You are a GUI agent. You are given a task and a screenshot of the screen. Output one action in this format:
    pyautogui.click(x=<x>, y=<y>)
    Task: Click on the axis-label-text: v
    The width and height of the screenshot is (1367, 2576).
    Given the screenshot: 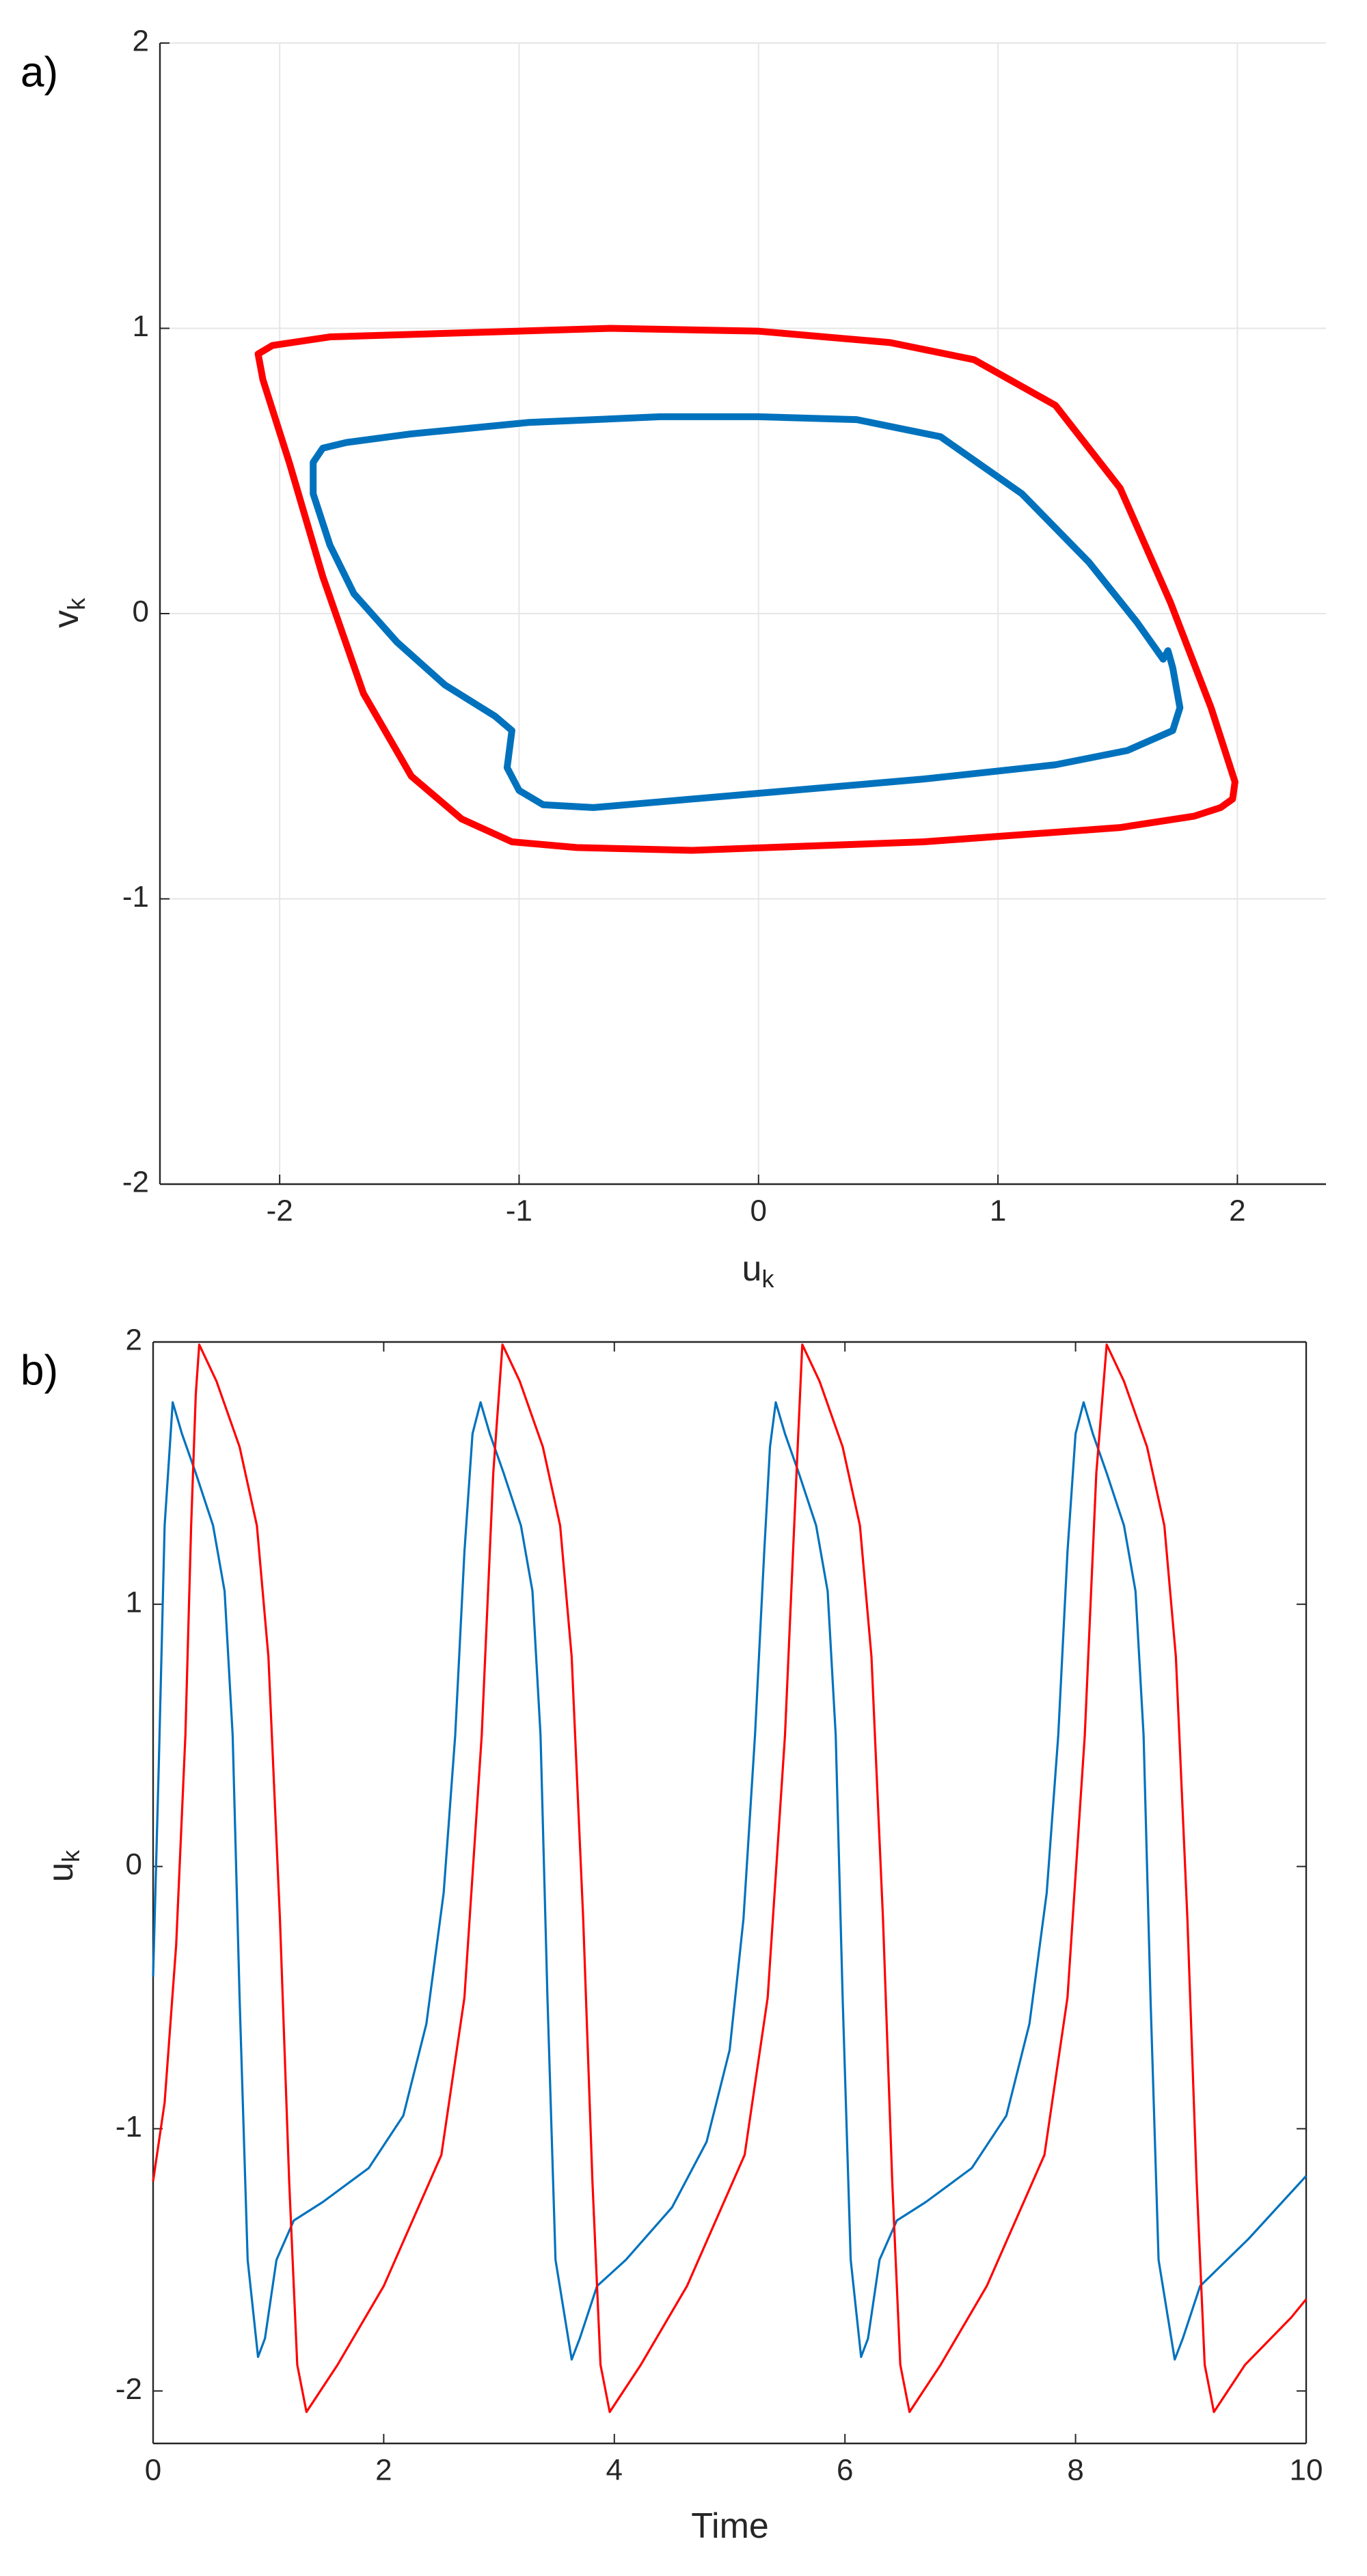 What is the action you would take?
    pyautogui.click(x=66, y=619)
    